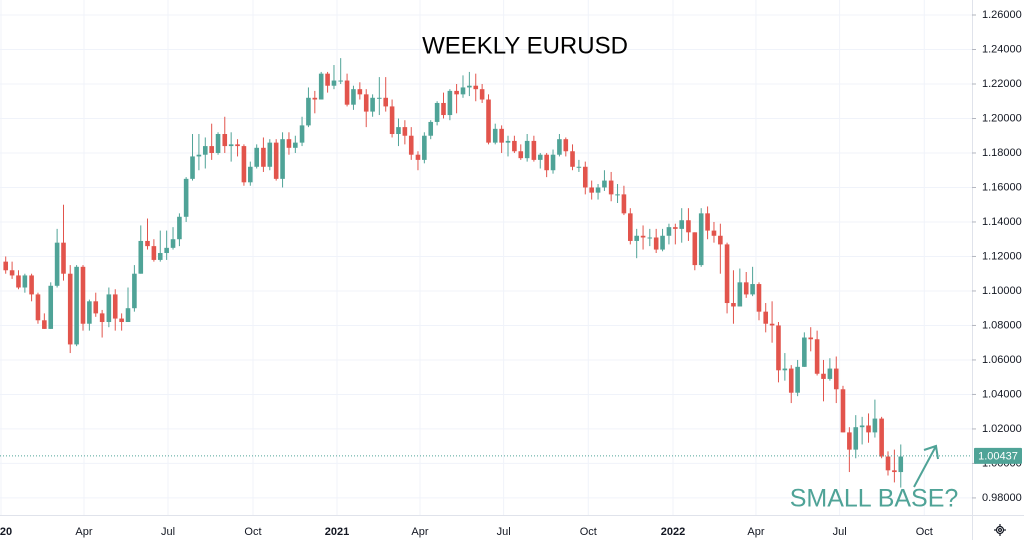 This screenshot has width=1024, height=540. Describe the element at coordinates (1000, 530) in the screenshot. I see `settings-icon` at that location.